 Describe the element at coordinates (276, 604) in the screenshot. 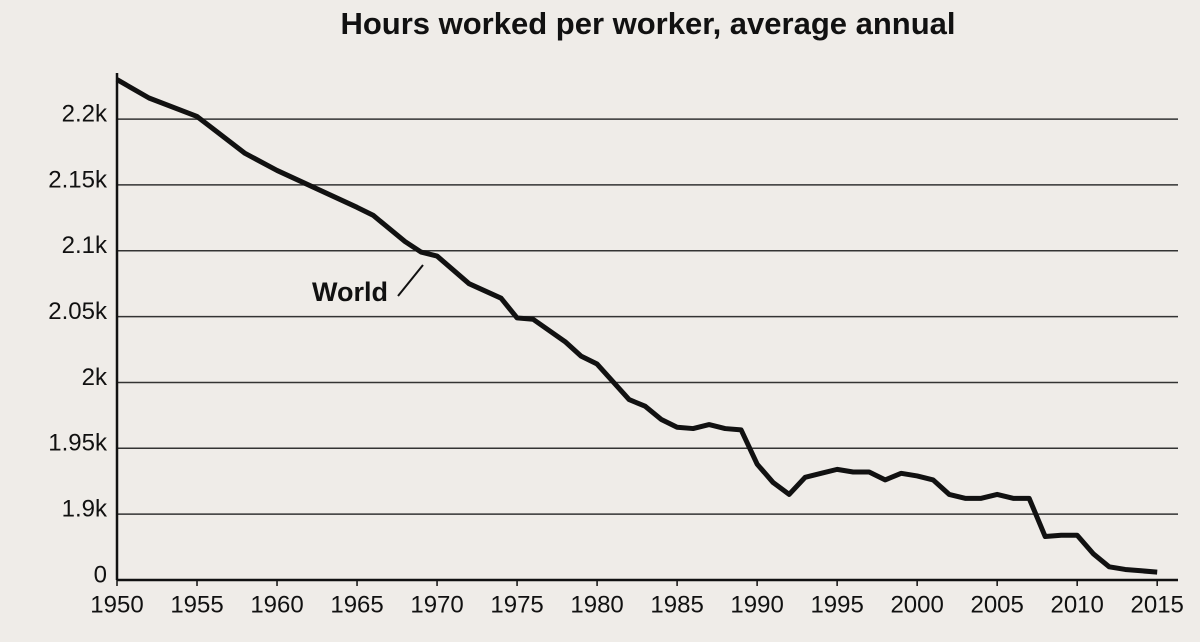

I see `x-tick-label: 1960` at that location.